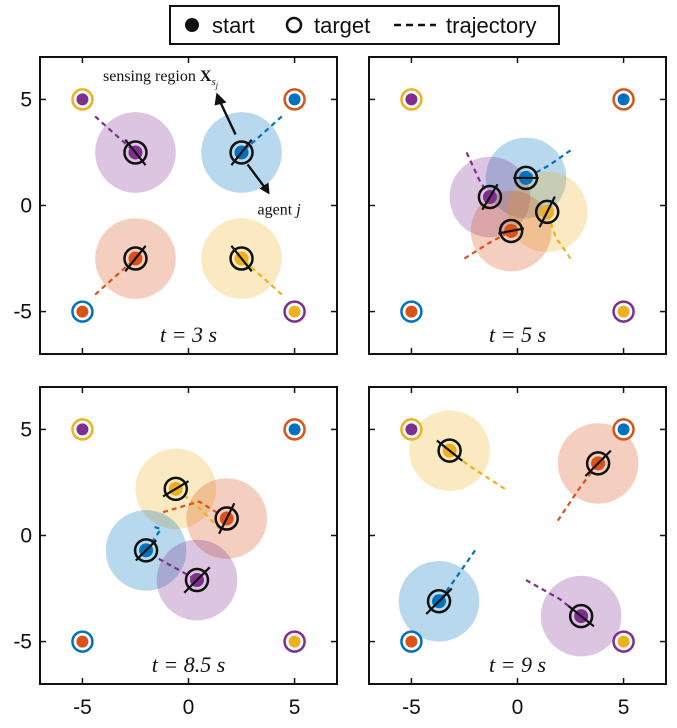 Image resolution: width=677 pixels, height=728 pixels. What do you see at coordinates (342, 25) in the screenshot?
I see `legend-target-label: target` at bounding box center [342, 25].